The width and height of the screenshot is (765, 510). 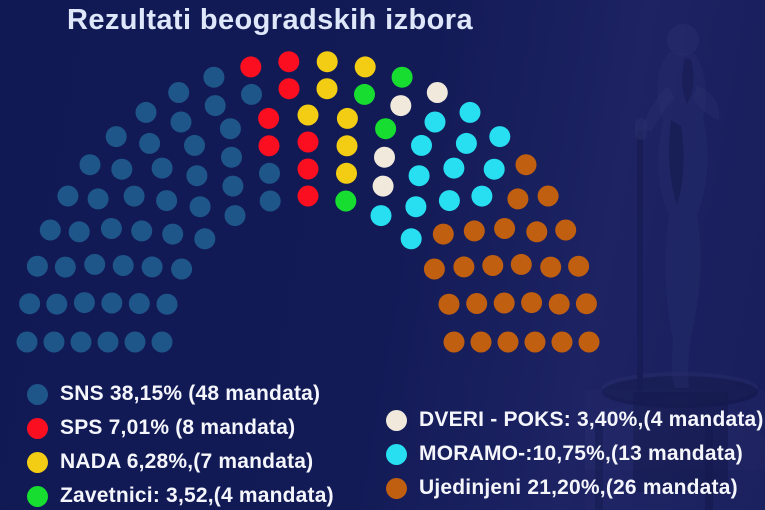 I want to click on legend-item: Ujedinjeni 21,20%,(26 mandata), so click(x=575, y=488).